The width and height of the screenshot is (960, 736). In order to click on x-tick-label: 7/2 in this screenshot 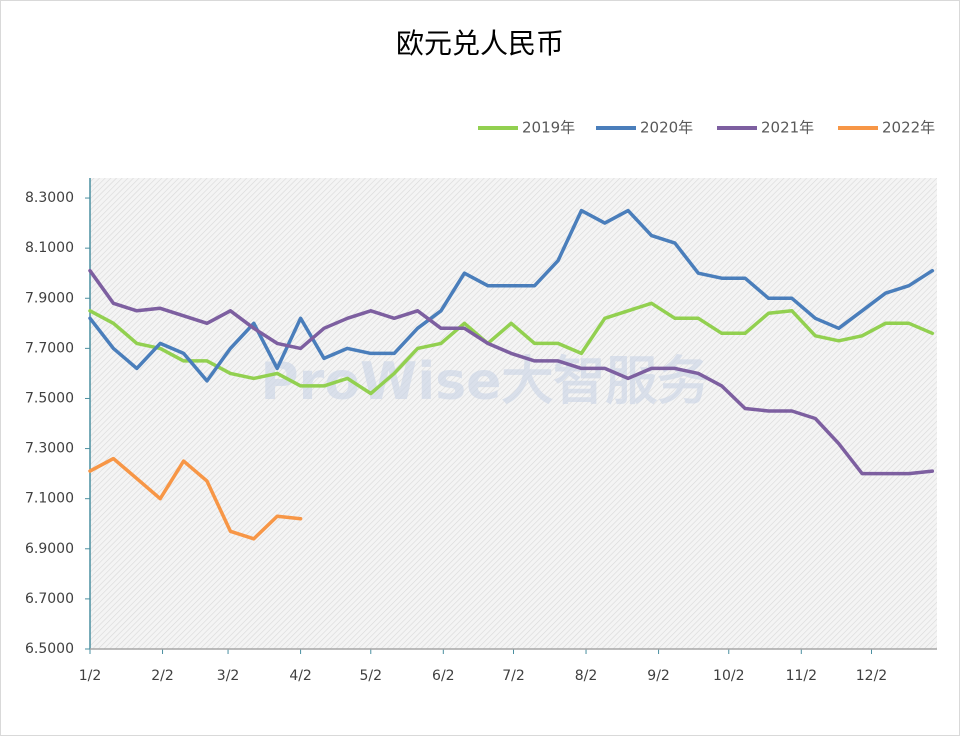, I will do `click(513, 676)`.